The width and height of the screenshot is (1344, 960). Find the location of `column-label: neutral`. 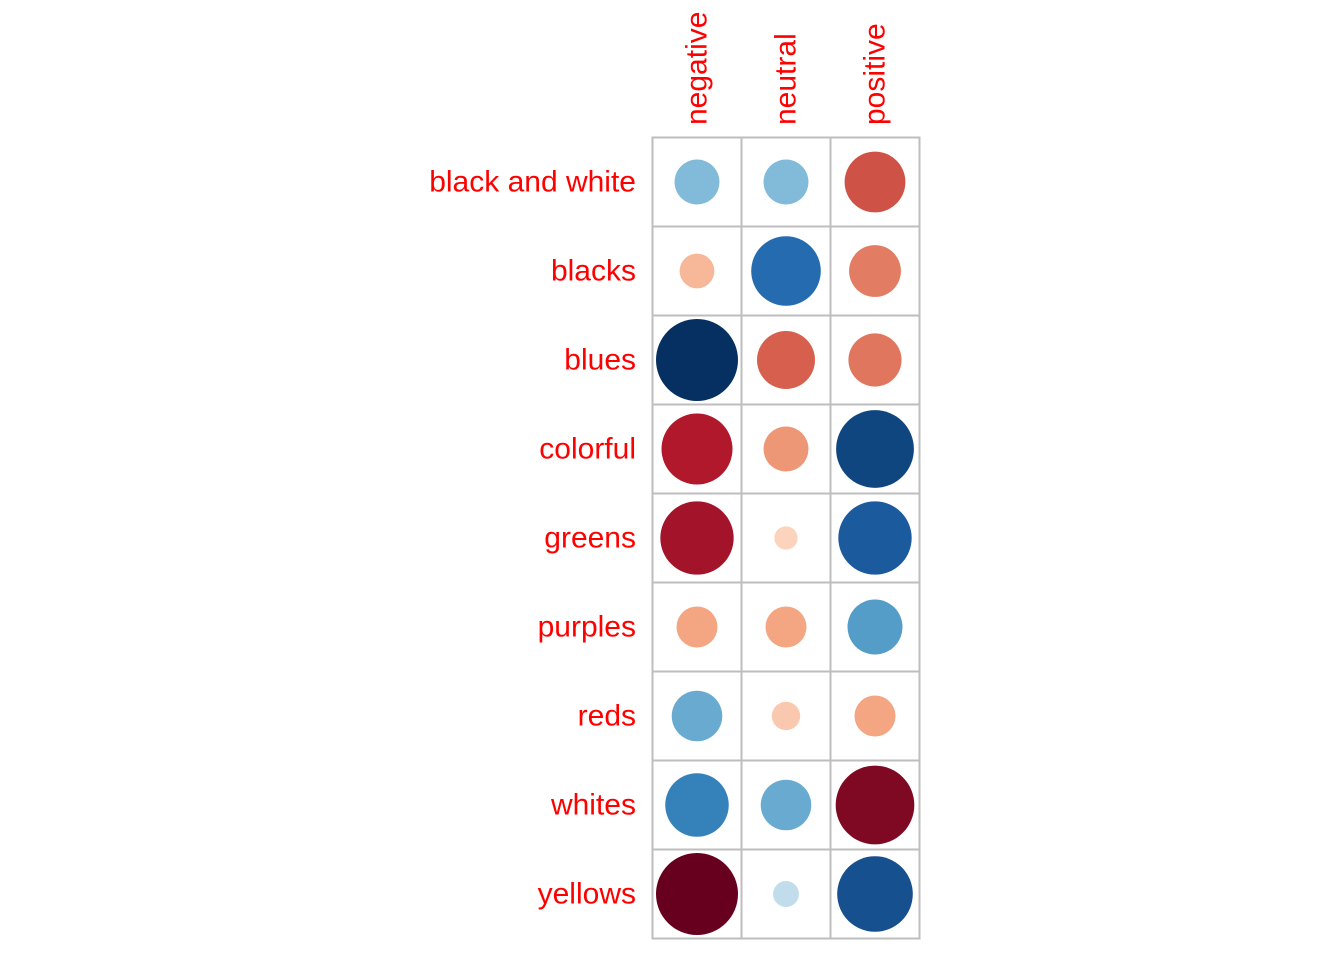

column-label: neutral is located at coordinates (786, 79).